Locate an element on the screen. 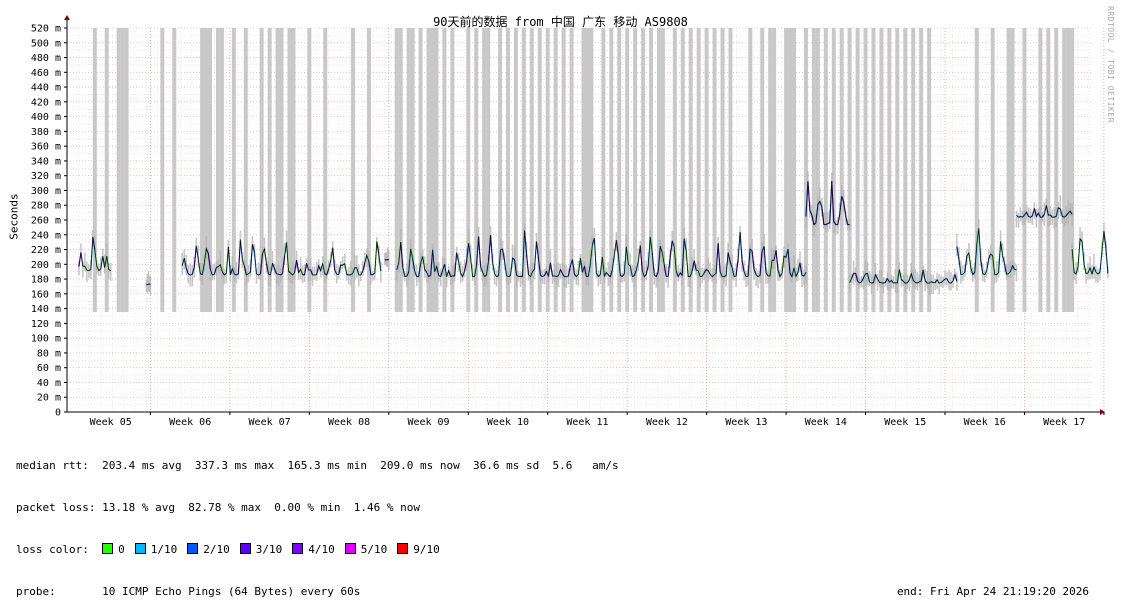 This screenshot has height=613, width=1121. x-tick-label: Week 09 is located at coordinates (428, 422).